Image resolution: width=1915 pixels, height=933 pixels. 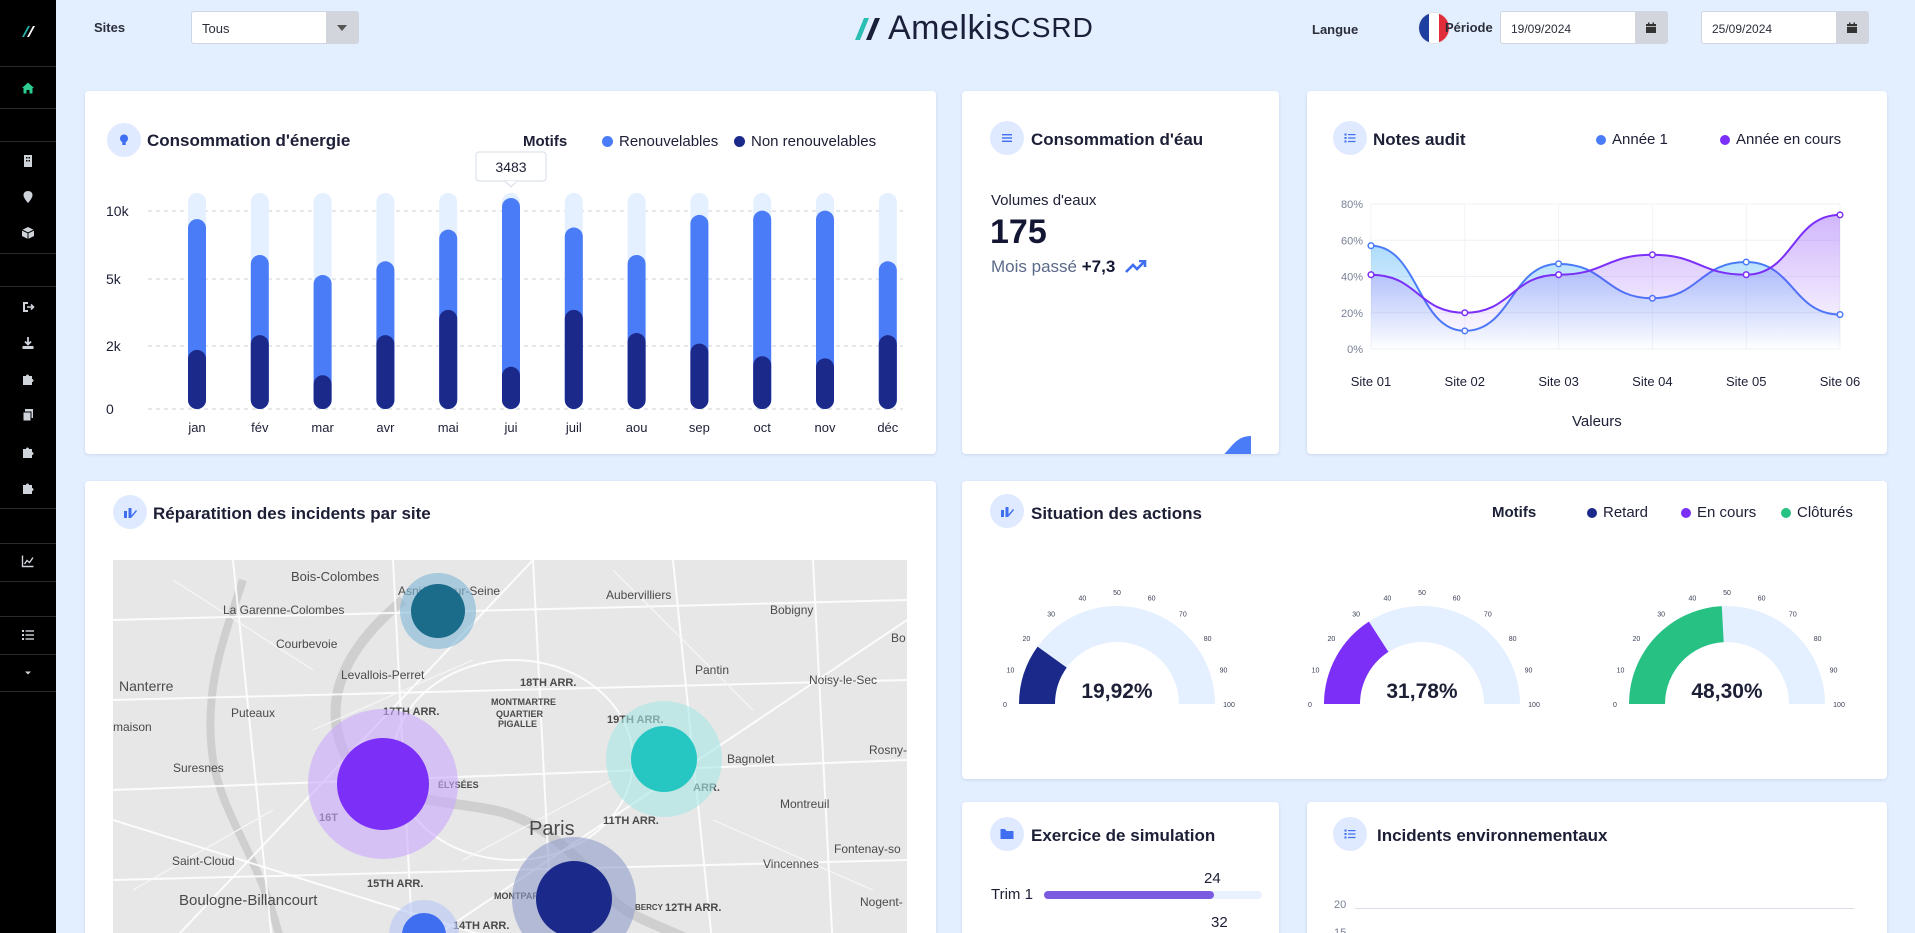 What do you see at coordinates (253, 713) in the screenshot?
I see `map-label: Puteaux` at bounding box center [253, 713].